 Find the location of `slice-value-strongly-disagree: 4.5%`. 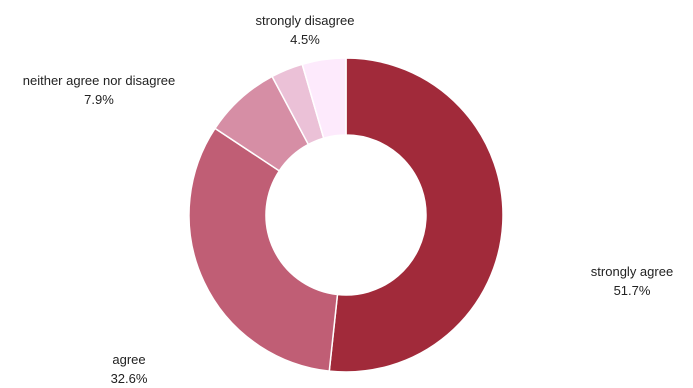

slice-value-strongly-disagree: 4.5% is located at coordinates (305, 39).